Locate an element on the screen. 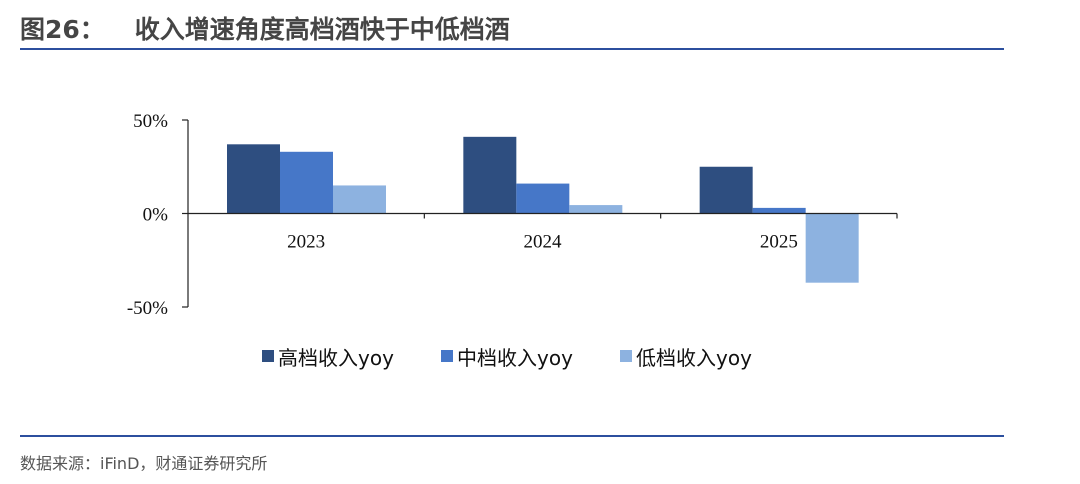  y-tick-label: 50% is located at coordinates (150, 121).